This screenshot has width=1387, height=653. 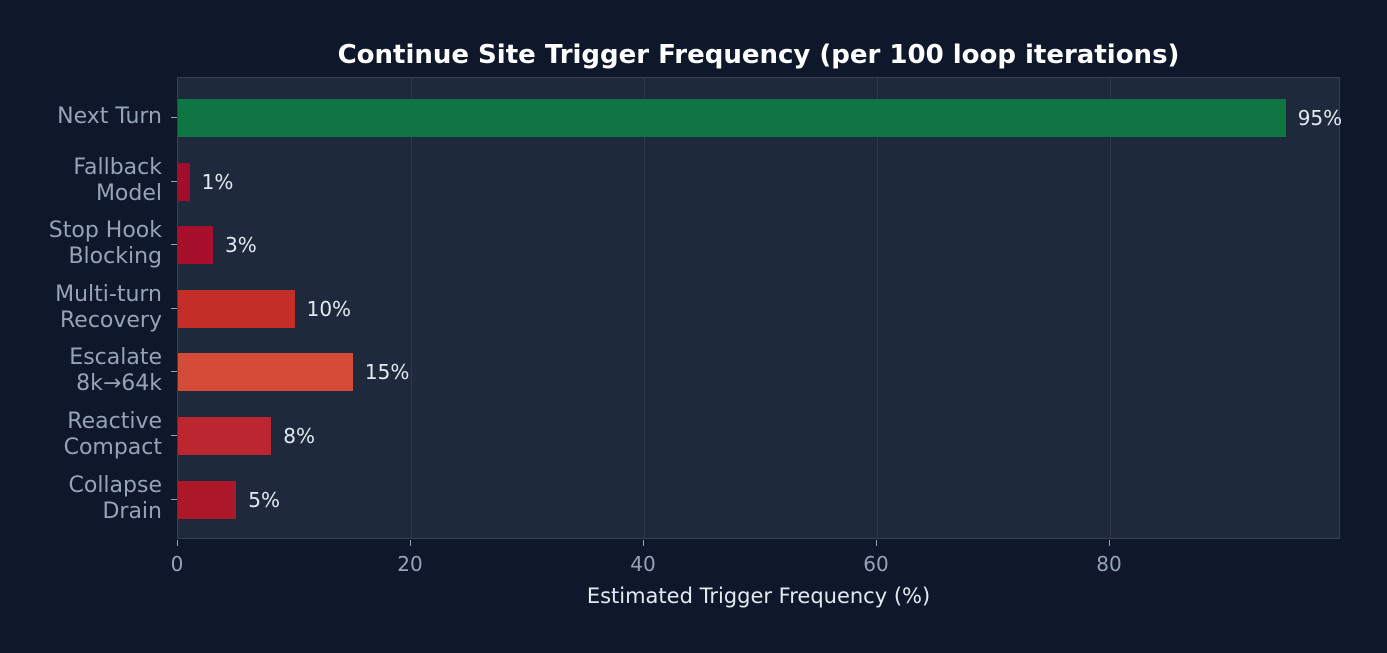 What do you see at coordinates (117, 180) in the screenshot?
I see `y-tick-label: Fallback Model` at bounding box center [117, 180].